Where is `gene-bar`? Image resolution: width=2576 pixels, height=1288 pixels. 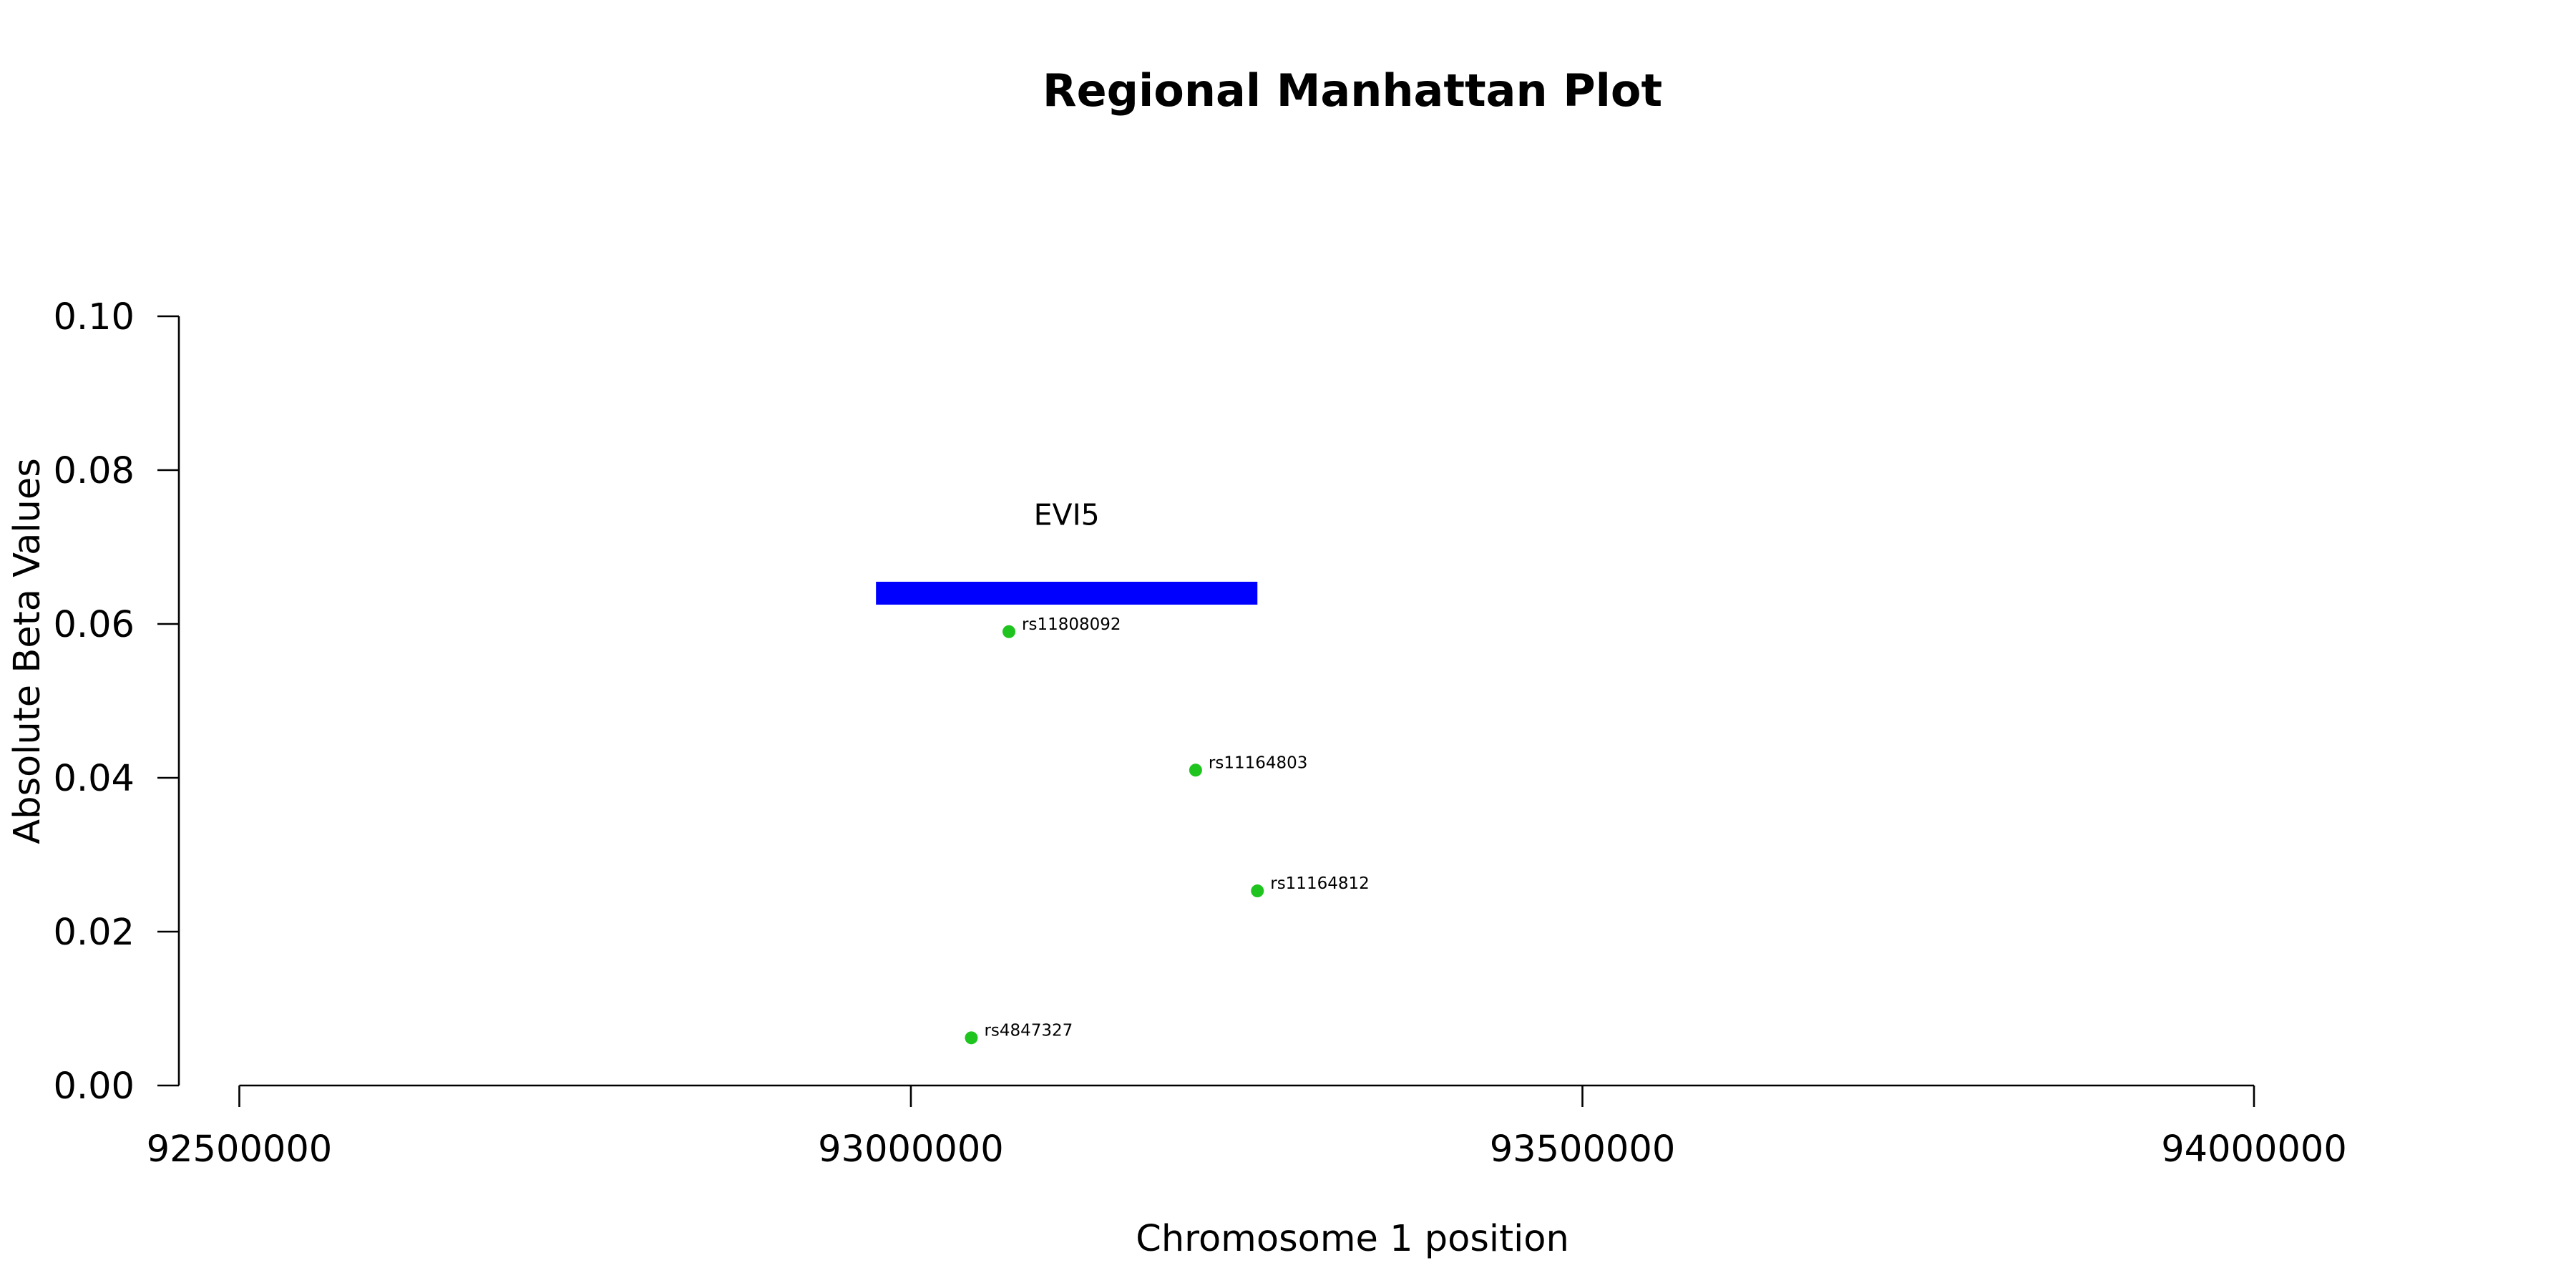
gene-bar is located at coordinates (1067, 593).